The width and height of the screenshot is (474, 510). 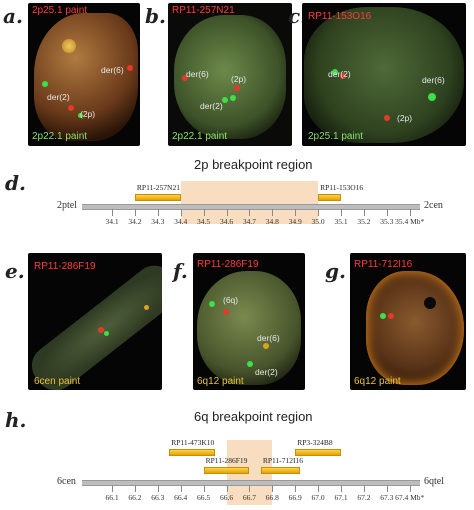 I want to click on probe-label-bottom: 2p25.1 paint, so click(x=336, y=136).